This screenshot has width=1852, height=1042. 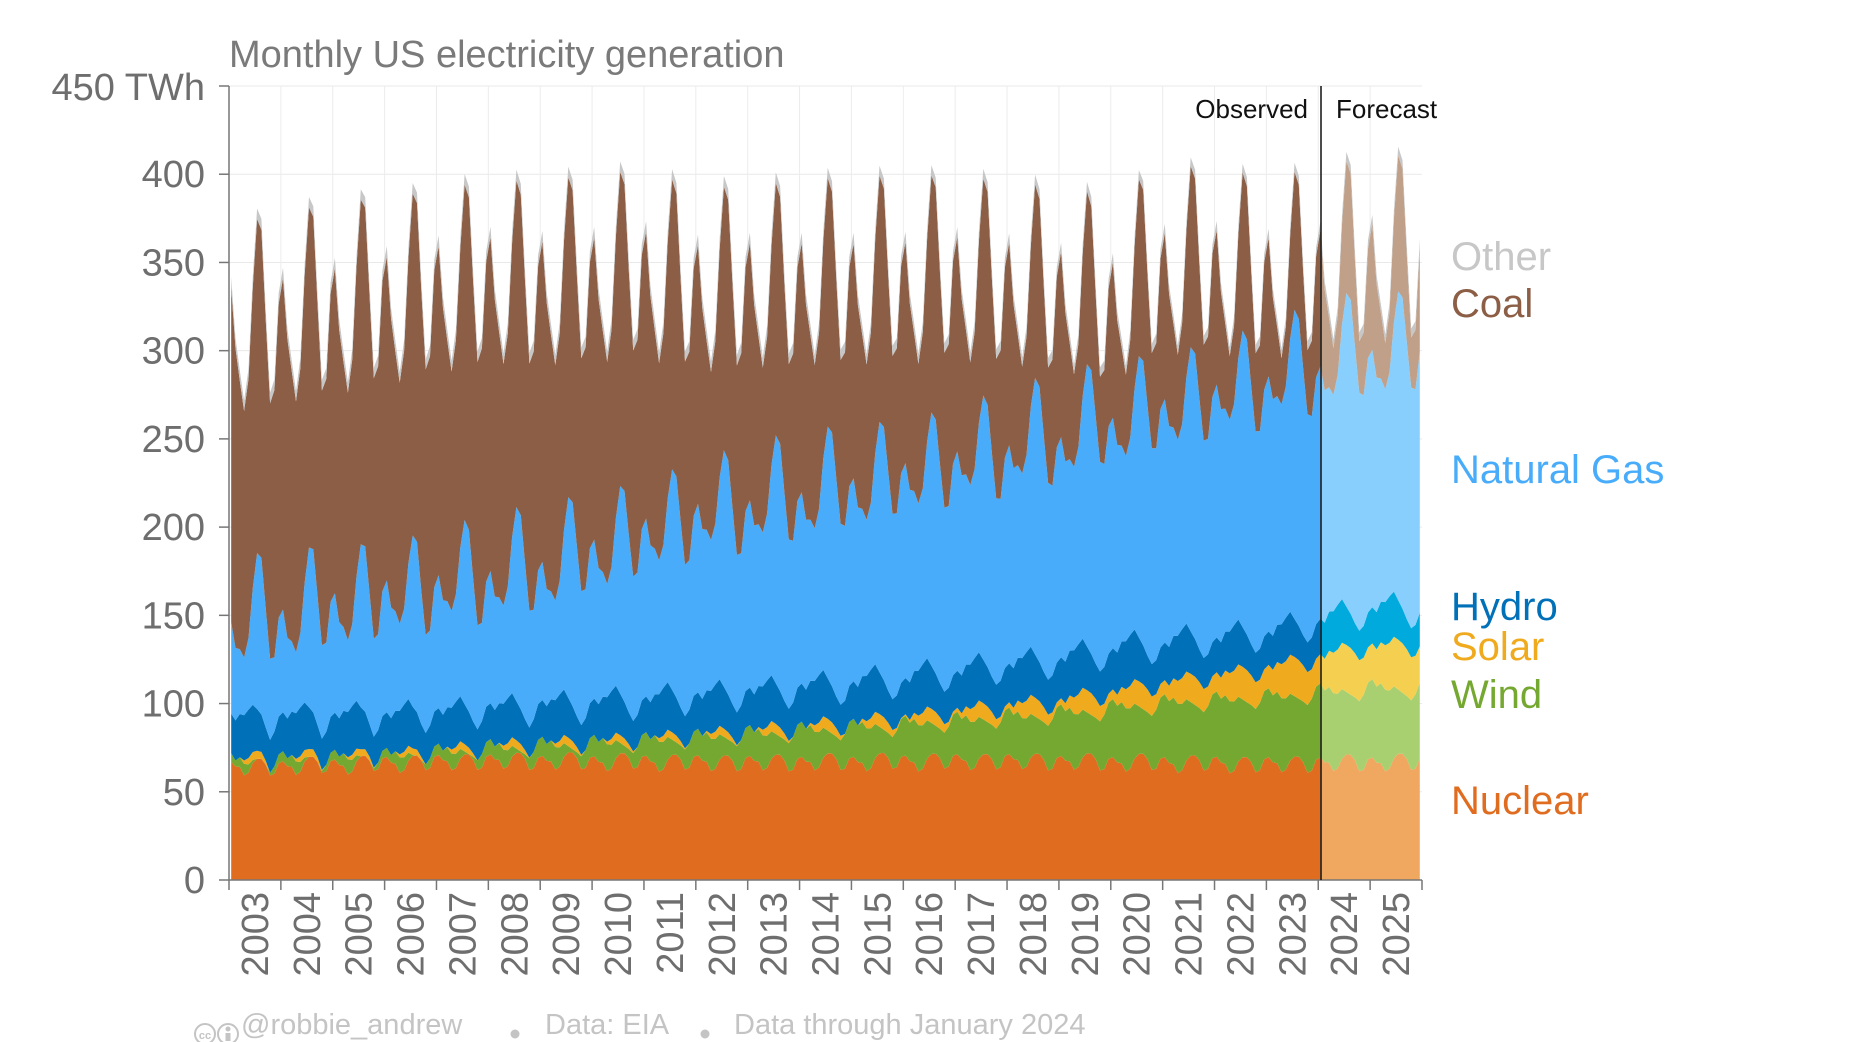 What do you see at coordinates (515, 934) in the screenshot?
I see `x-tick-label: 2008` at bounding box center [515, 934].